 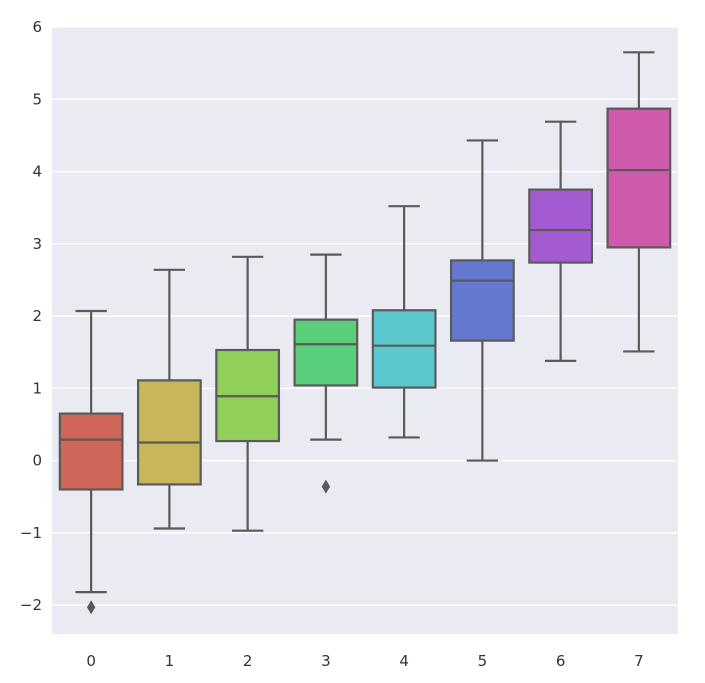 I want to click on x-tick-label: 3, so click(x=326, y=661).